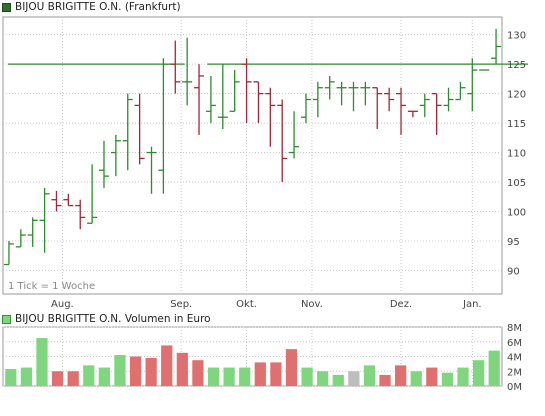  I want to click on price-x-tick-label: Okt., so click(246, 304).